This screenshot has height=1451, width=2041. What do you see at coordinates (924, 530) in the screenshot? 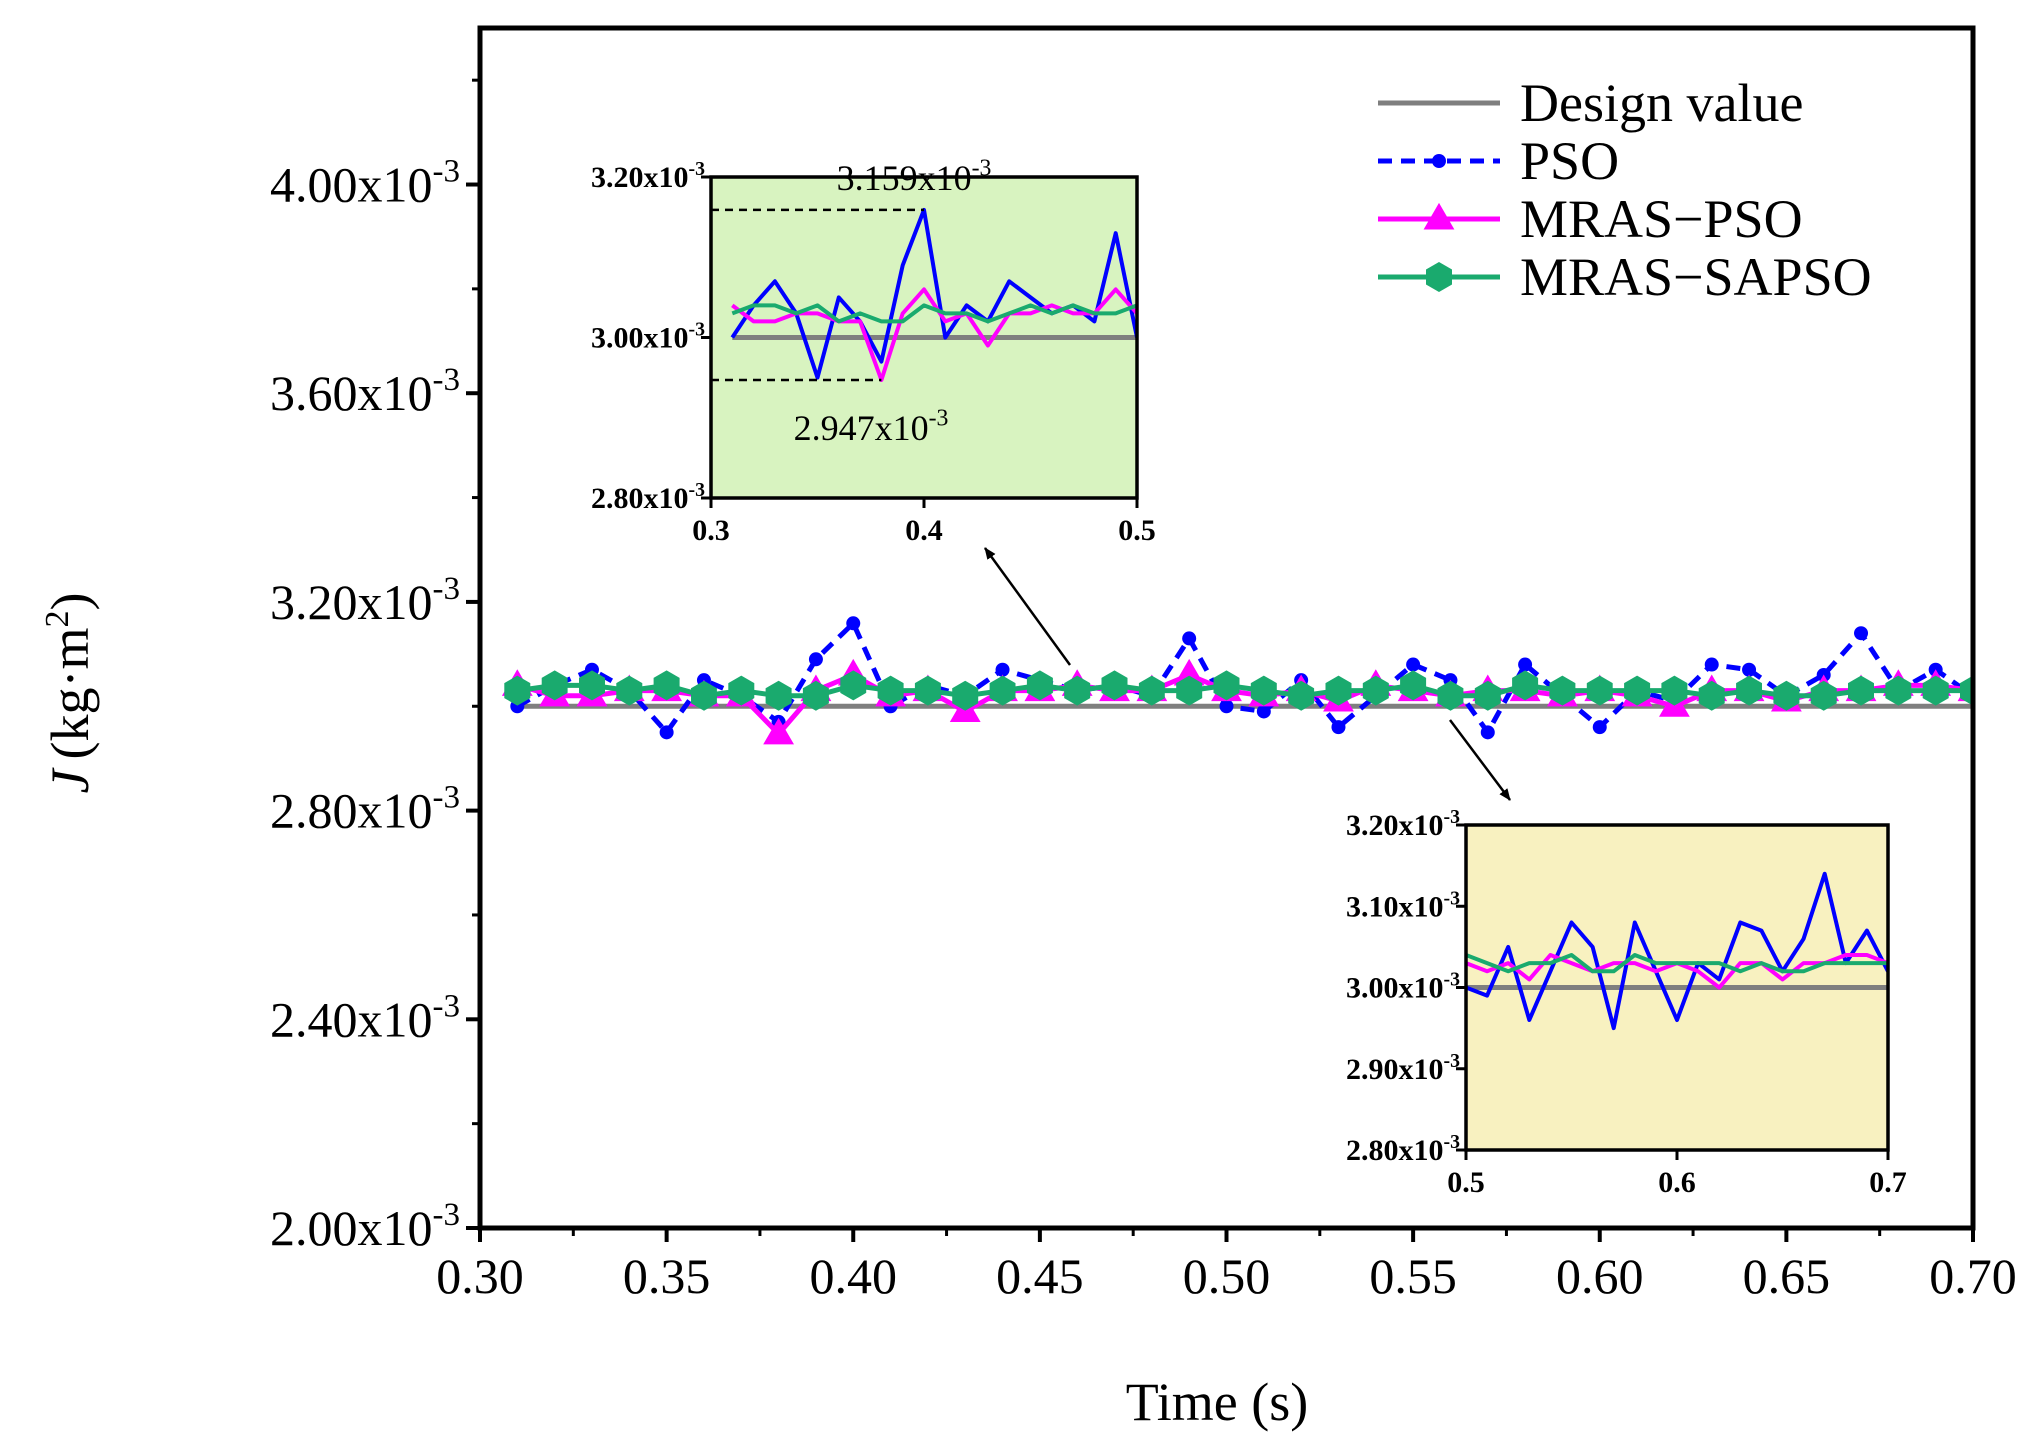
I see `inset-early-x-tick-label: 0.4` at bounding box center [924, 530].